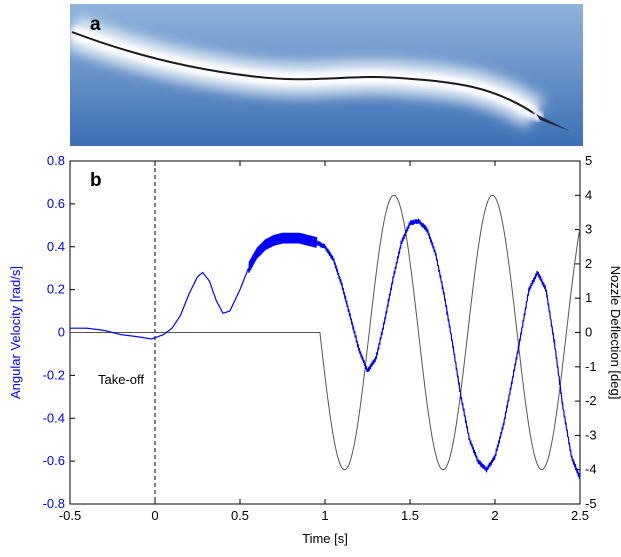  I want to click on trajectory-line, so click(303, 73).